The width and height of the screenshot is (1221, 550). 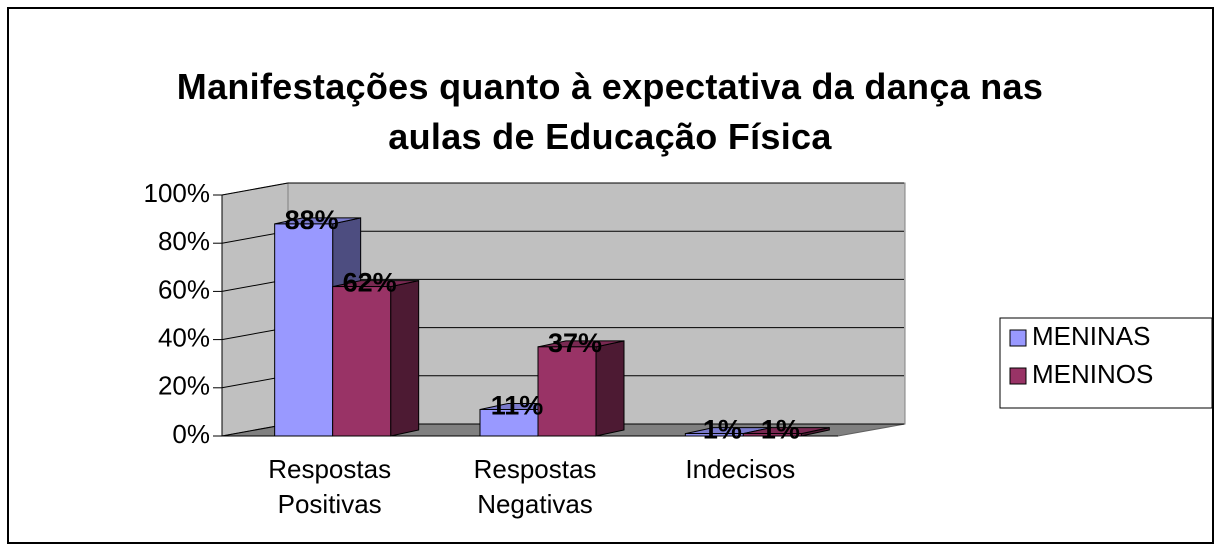 I want to click on y-tick-label: 80%, so click(x=184, y=241).